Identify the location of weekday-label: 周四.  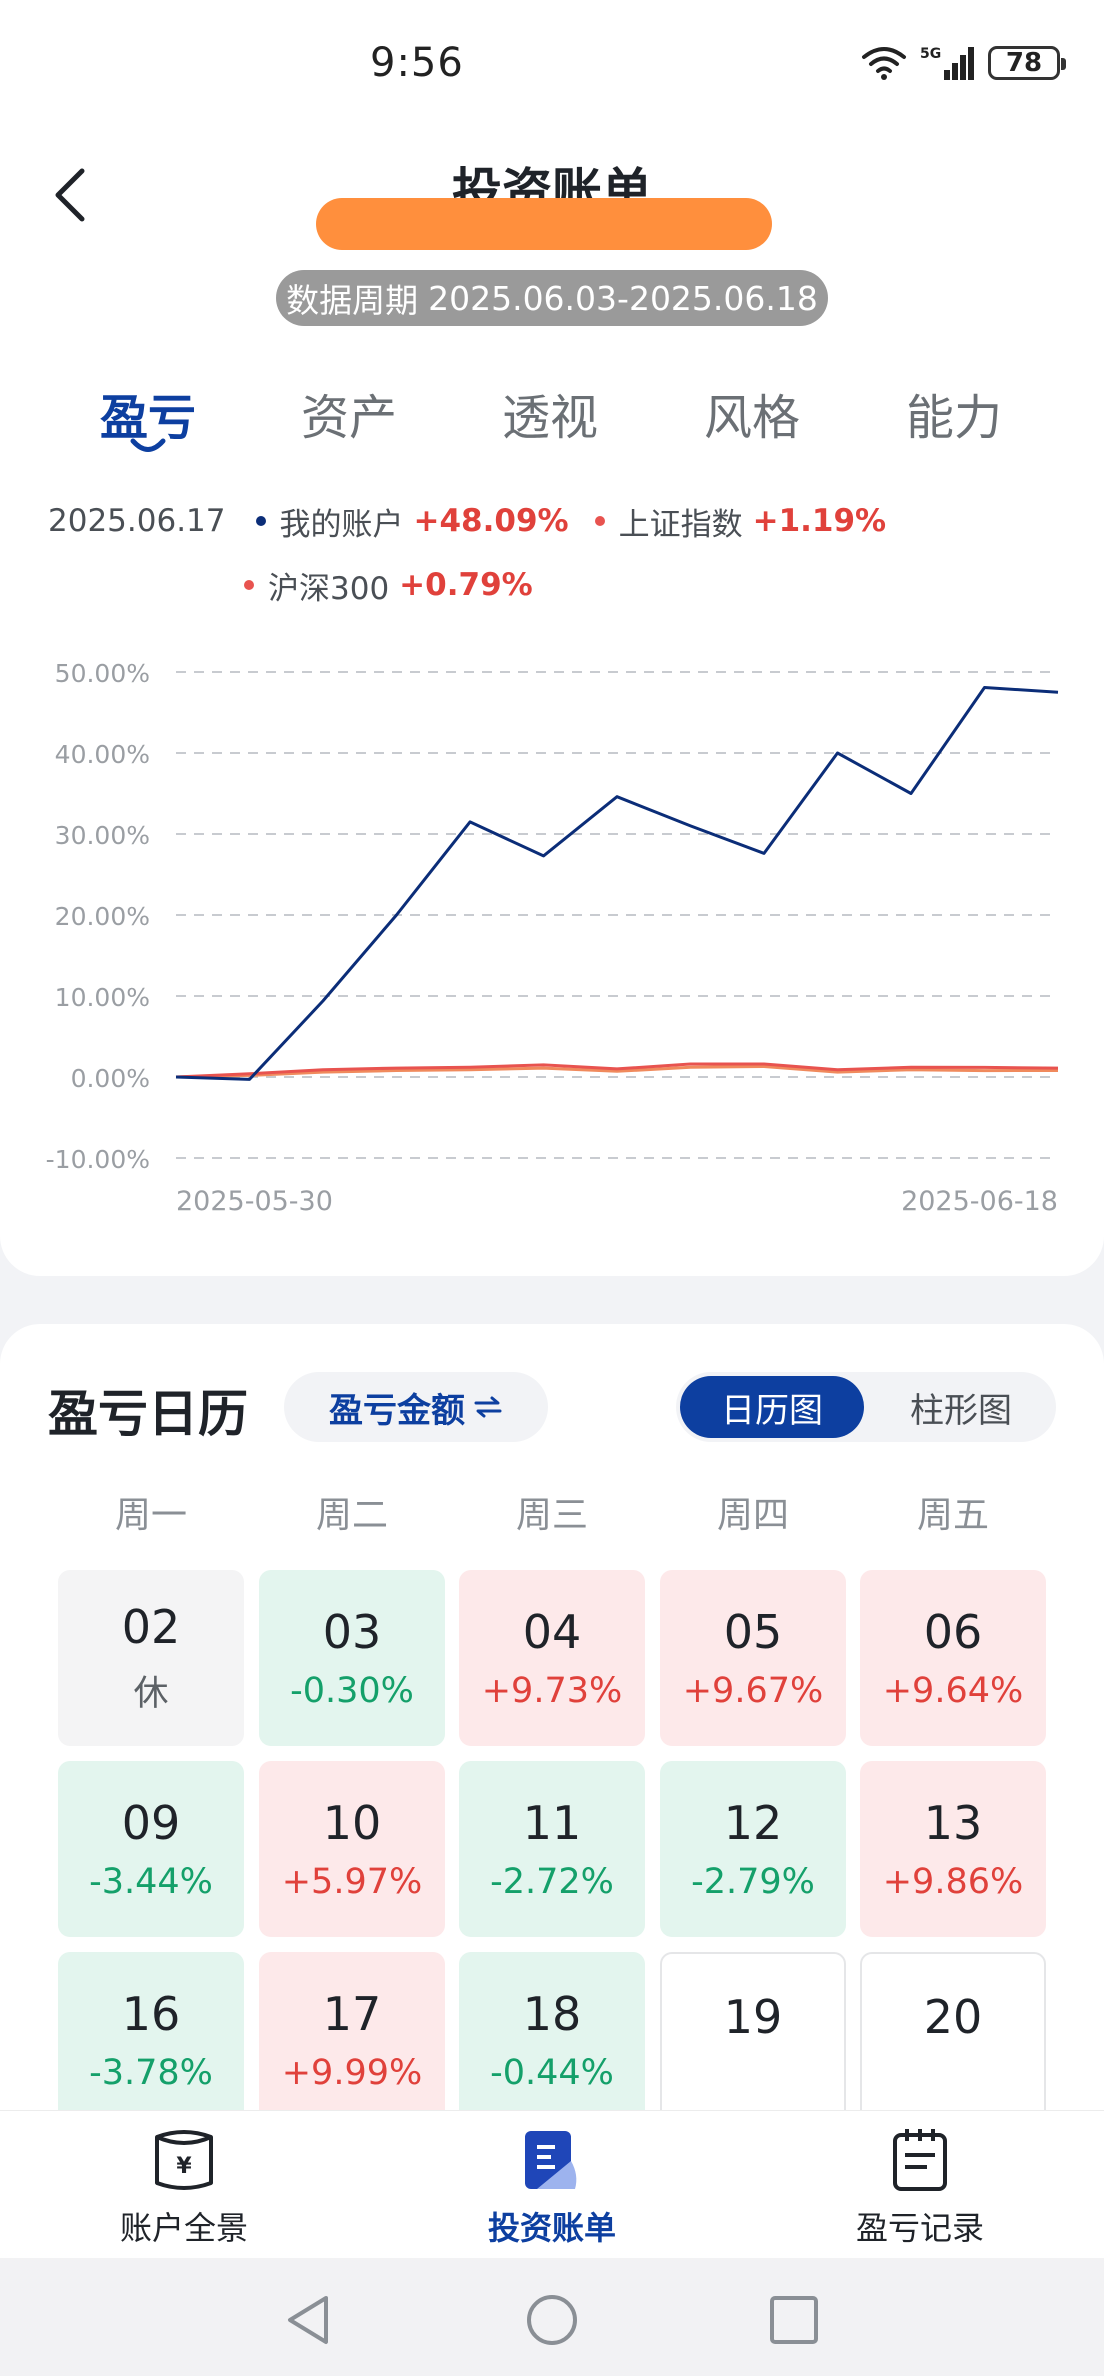
(752, 1515).